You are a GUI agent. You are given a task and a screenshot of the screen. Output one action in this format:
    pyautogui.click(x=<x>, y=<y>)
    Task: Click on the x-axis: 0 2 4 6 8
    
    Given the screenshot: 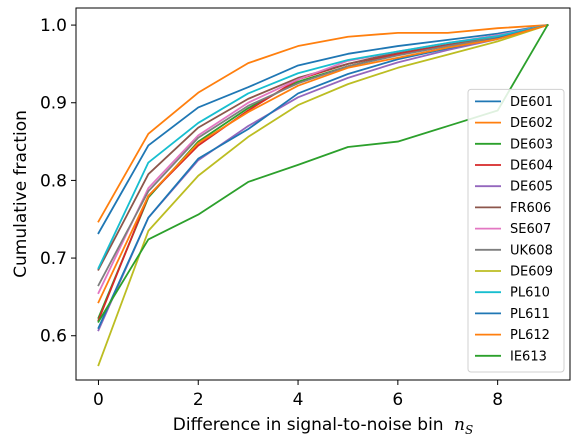 What is the action you would take?
    pyautogui.click(x=298, y=395)
    